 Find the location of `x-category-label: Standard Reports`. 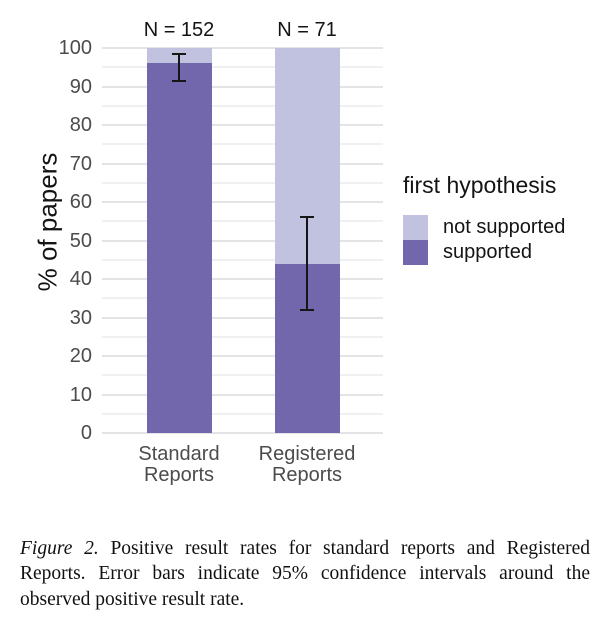

x-category-label: Standard Reports is located at coordinates (178, 465).